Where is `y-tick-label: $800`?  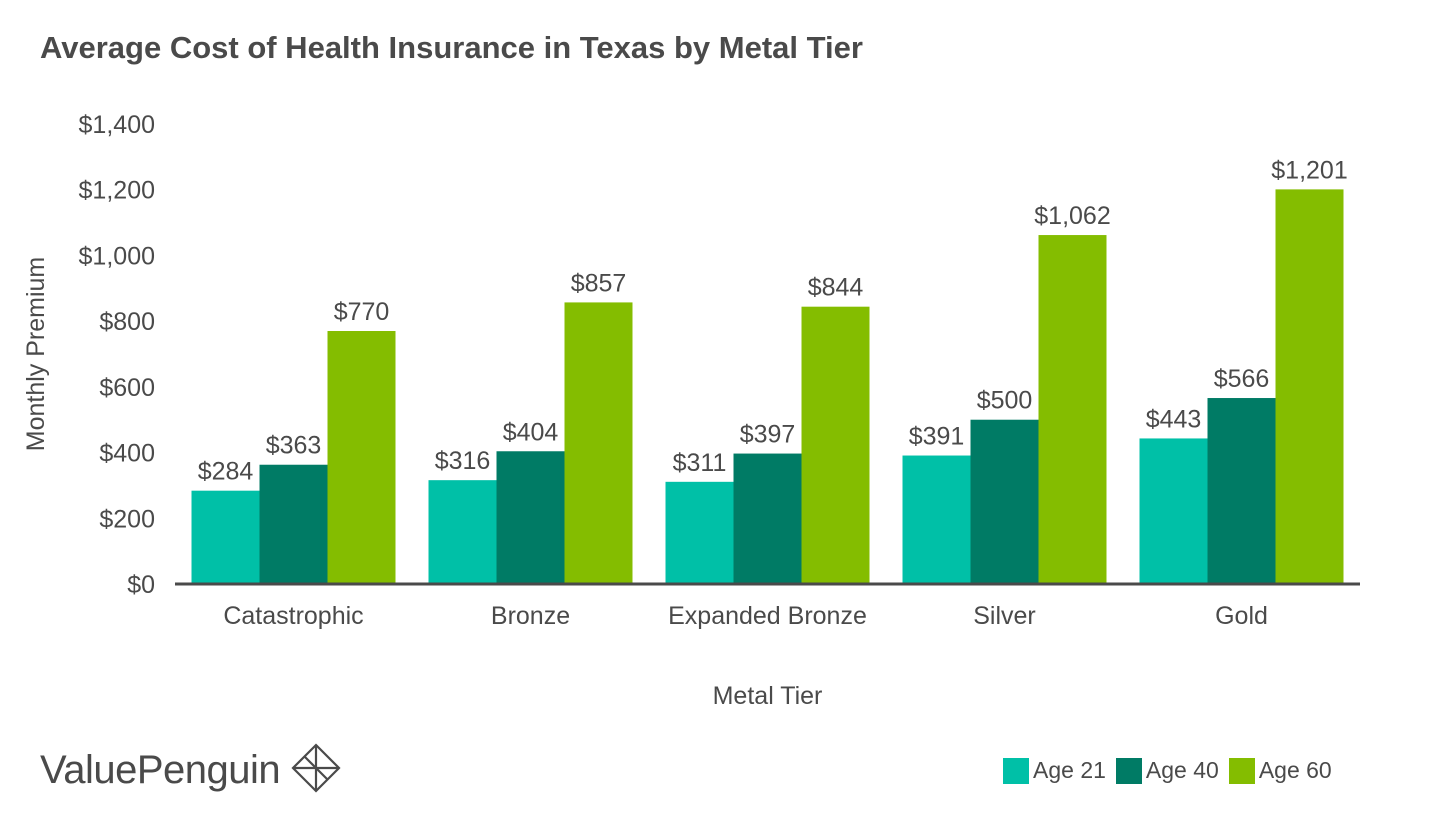 y-tick-label: $800 is located at coordinates (127, 322).